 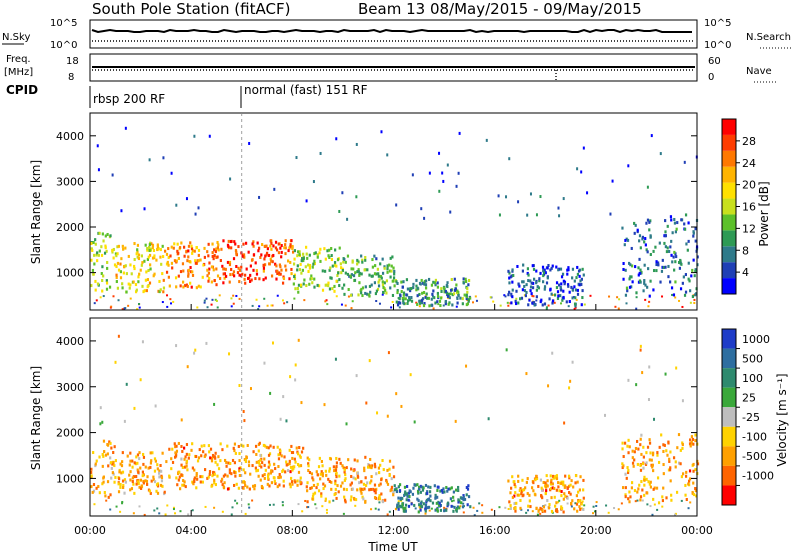 I want to click on ytick-label: 3000, so click(x=70, y=387).